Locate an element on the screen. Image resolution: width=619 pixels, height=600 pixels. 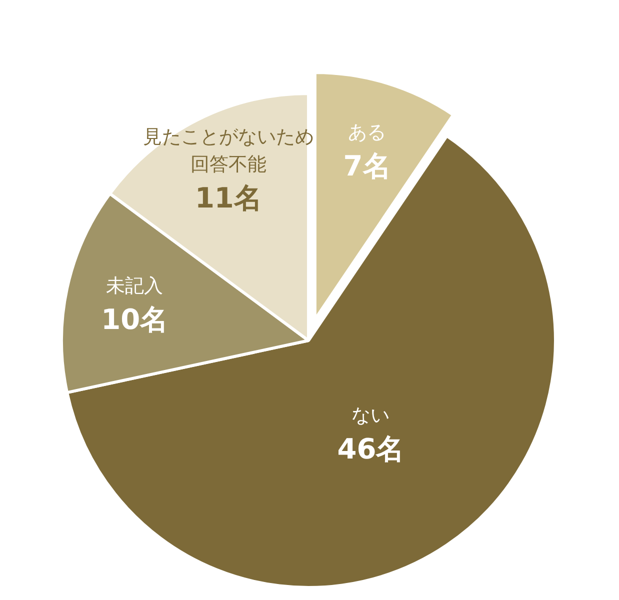
slice-label: ある is located at coordinates (367, 132).